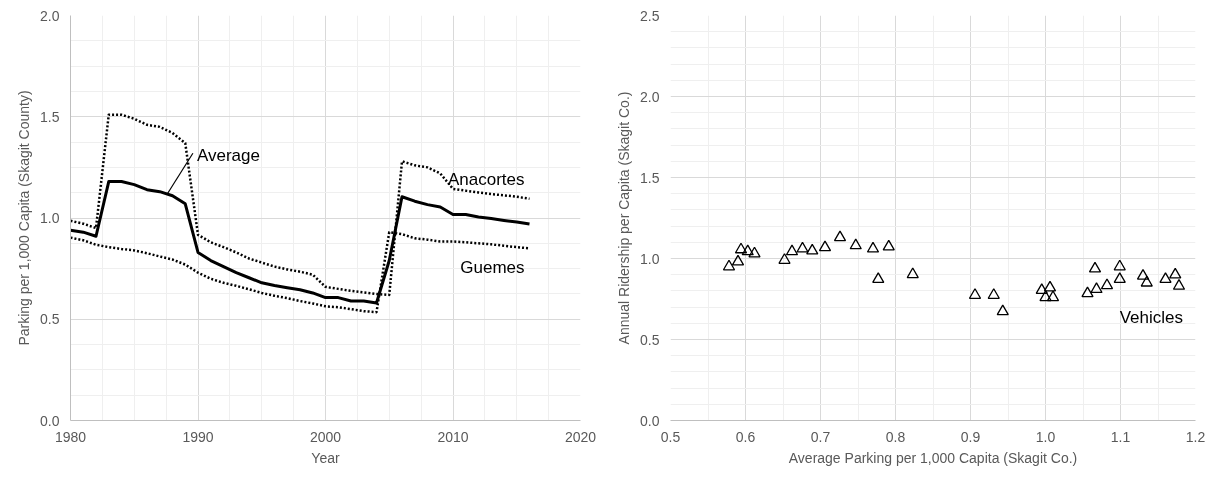 Image resolution: width=1222 pixels, height=485 pixels. What do you see at coordinates (670, 436) in the screenshot?
I see `x-tick-label: 0.5` at bounding box center [670, 436].